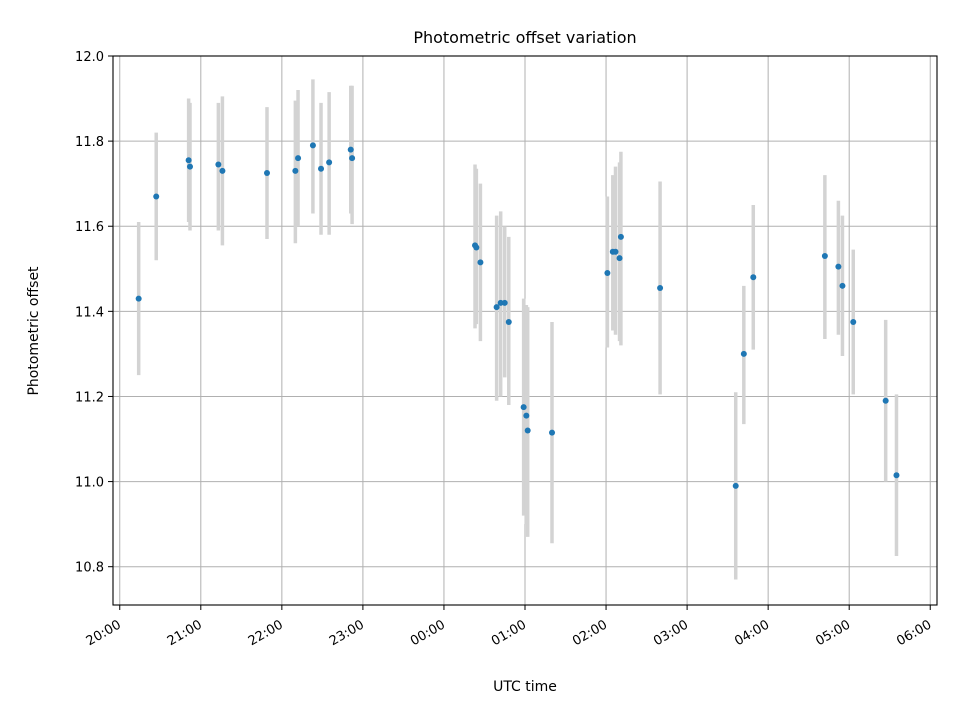  Describe the element at coordinates (89, 227) in the screenshot. I see `y-tick-label: 11.6` at that location.